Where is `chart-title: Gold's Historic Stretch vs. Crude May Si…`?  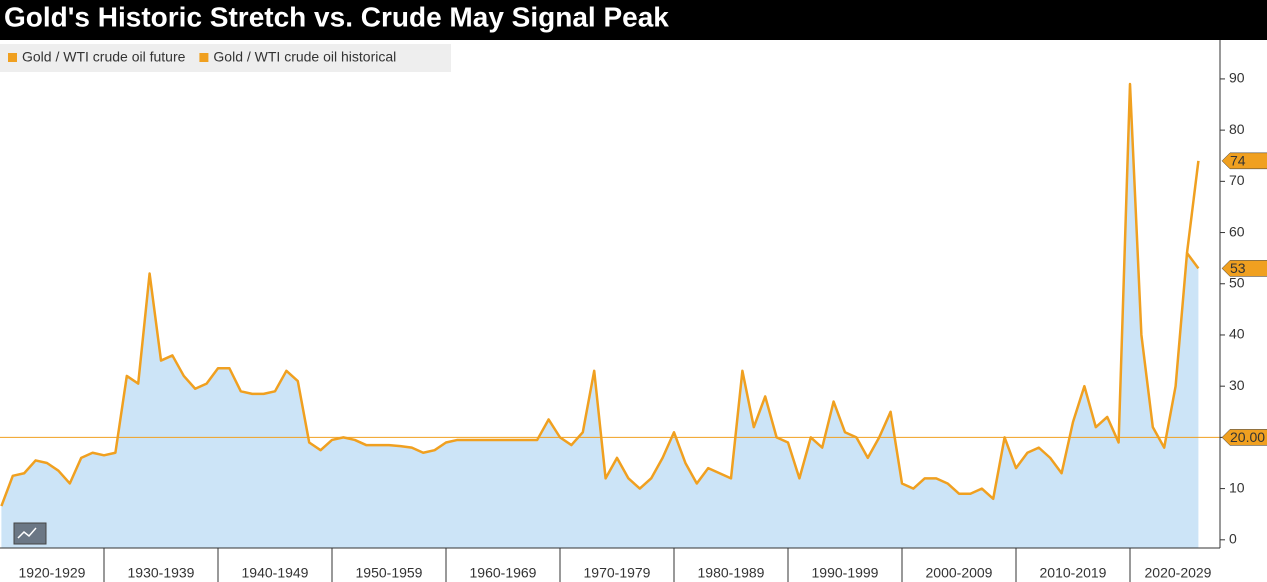 chart-title: Gold's Historic Stretch vs. Crude May Si… is located at coordinates (336, 16).